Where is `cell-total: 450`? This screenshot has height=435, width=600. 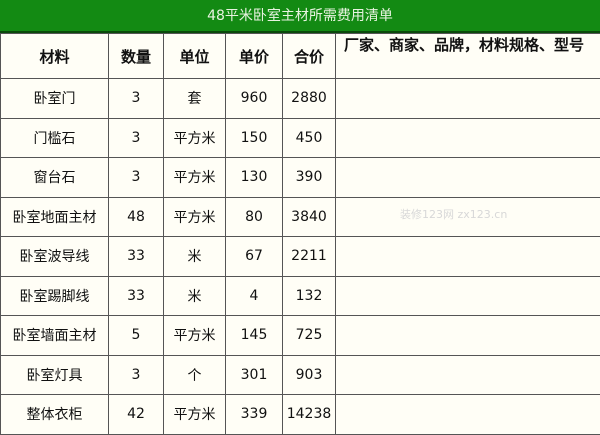 cell-total: 450 is located at coordinates (309, 138).